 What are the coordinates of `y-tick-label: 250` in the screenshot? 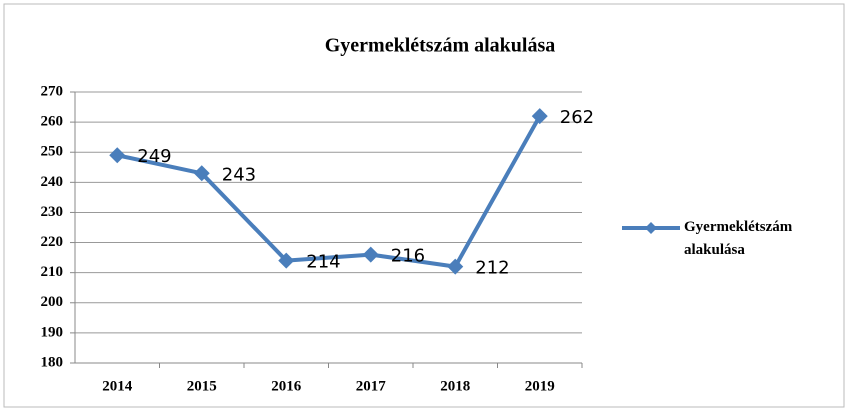 It's located at (52, 152).